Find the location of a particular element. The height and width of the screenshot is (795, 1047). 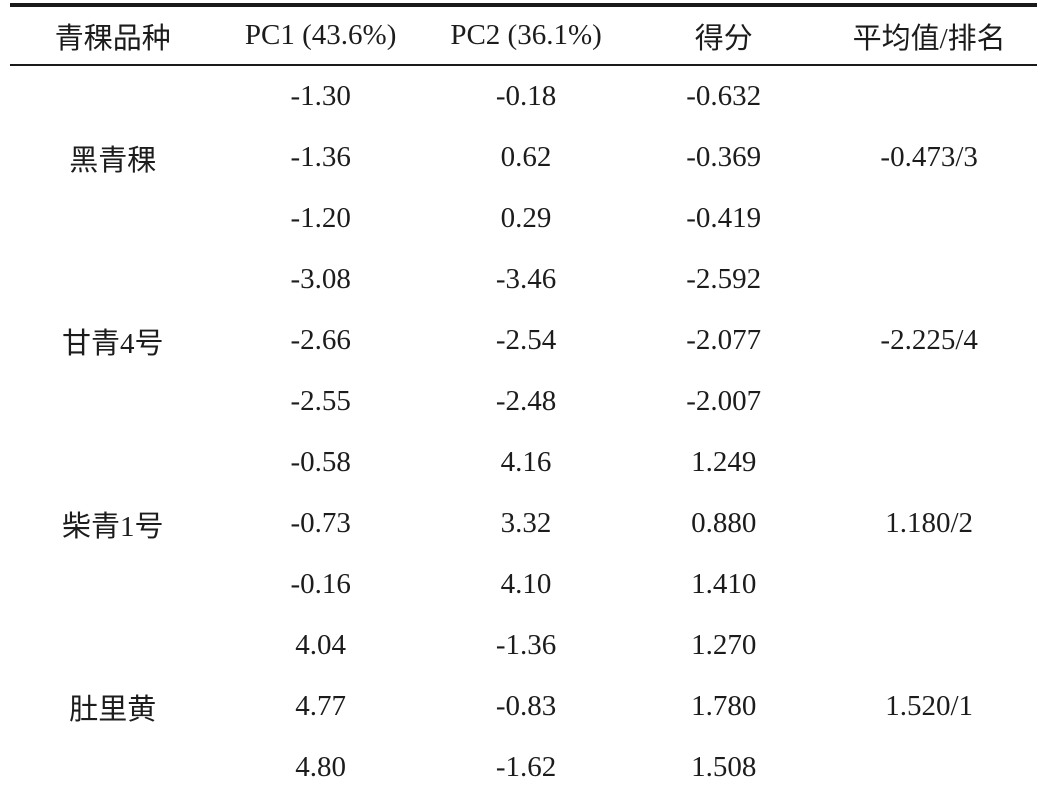

table-row: 4.77 -0.83 1.780 is located at coordinates (523, 706).